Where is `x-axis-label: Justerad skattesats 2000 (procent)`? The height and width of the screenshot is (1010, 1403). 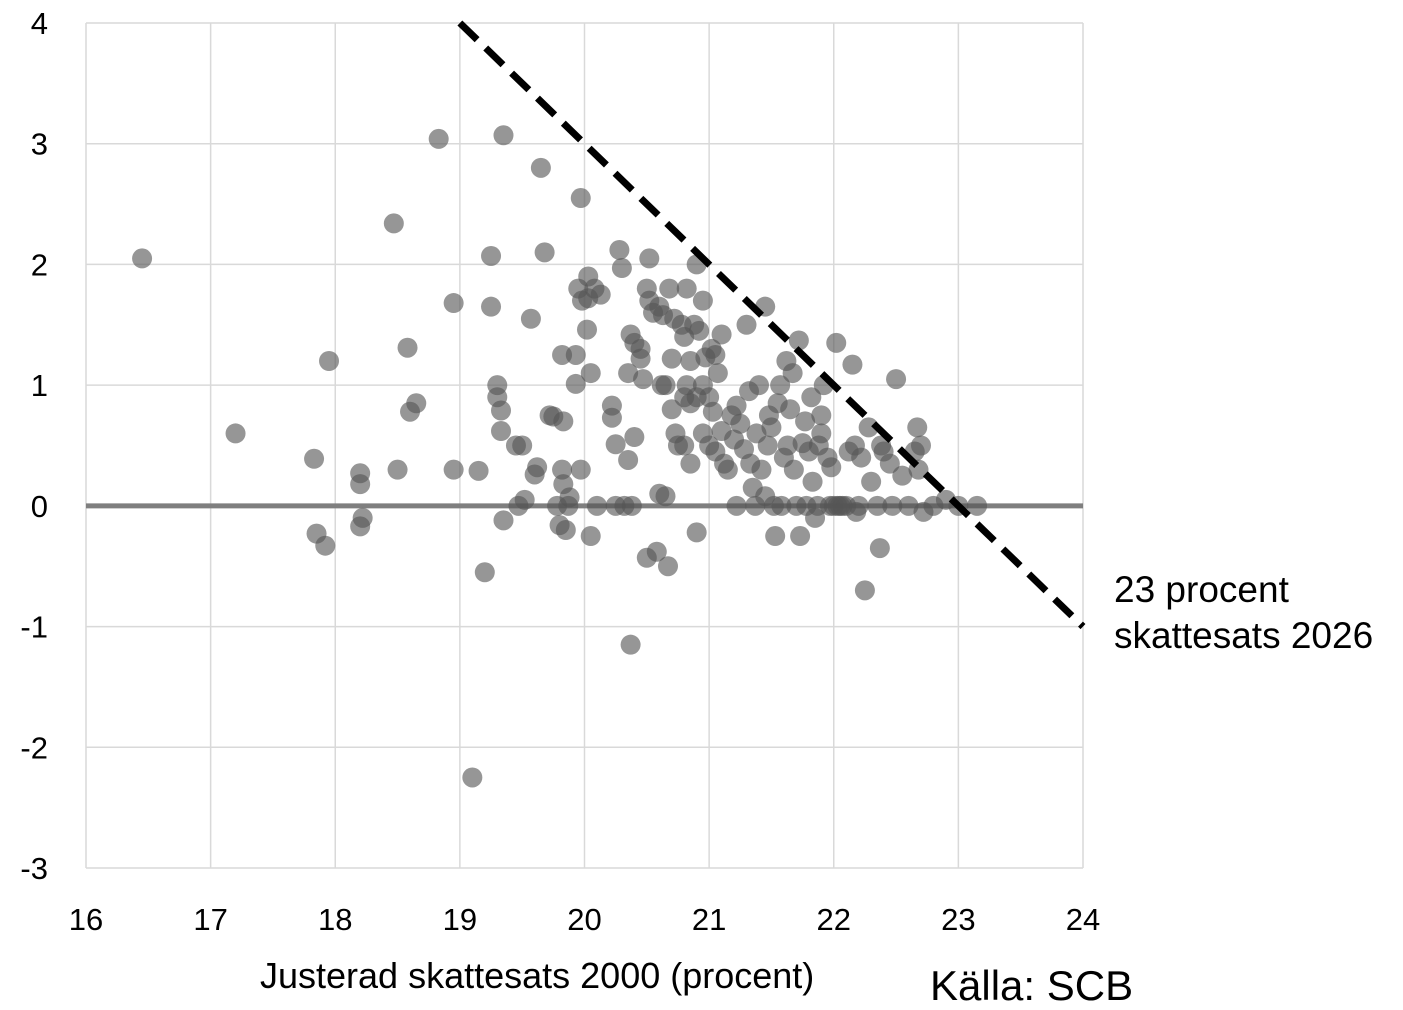 x-axis-label: Justerad skattesats 2000 (procent) is located at coordinates (537, 975).